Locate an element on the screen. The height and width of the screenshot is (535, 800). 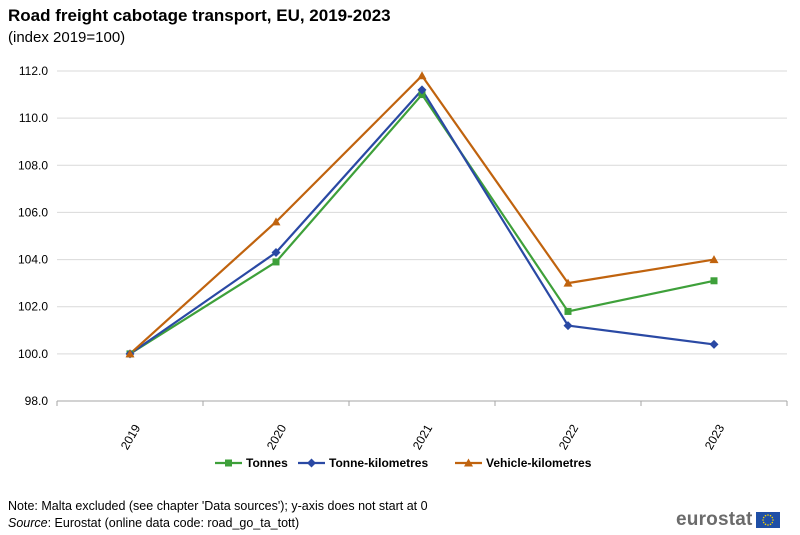
x-tick-label: 2022 is located at coordinates (569, 437).